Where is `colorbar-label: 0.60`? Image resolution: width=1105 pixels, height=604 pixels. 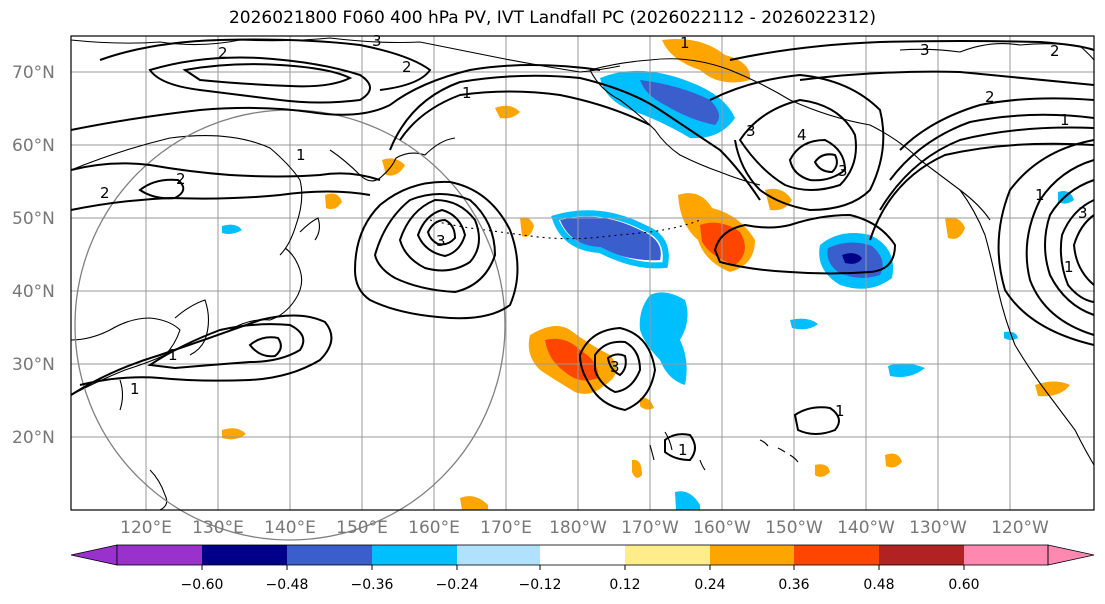 colorbar-label: 0.60 is located at coordinates (963, 585).